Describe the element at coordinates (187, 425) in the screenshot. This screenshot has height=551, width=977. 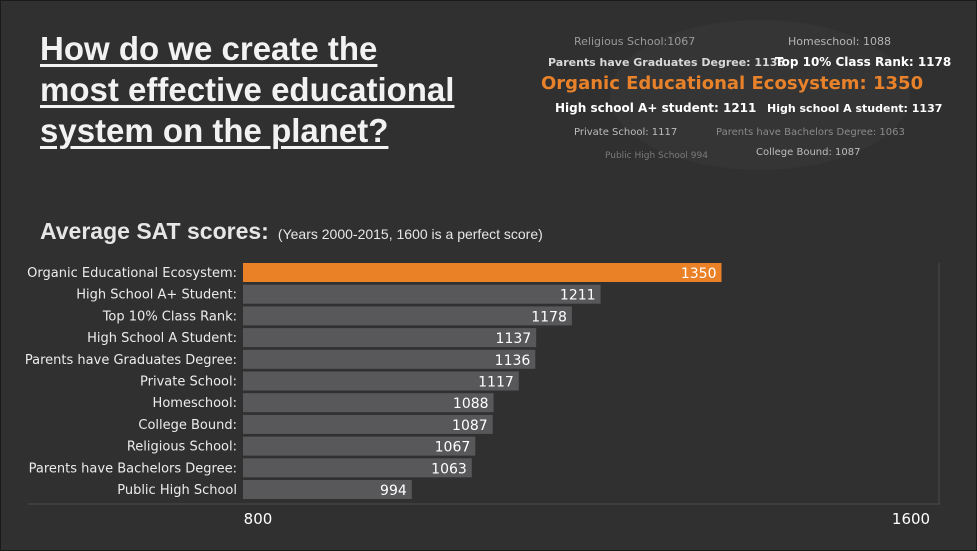
I see `category-label-7: College Bound:` at that location.